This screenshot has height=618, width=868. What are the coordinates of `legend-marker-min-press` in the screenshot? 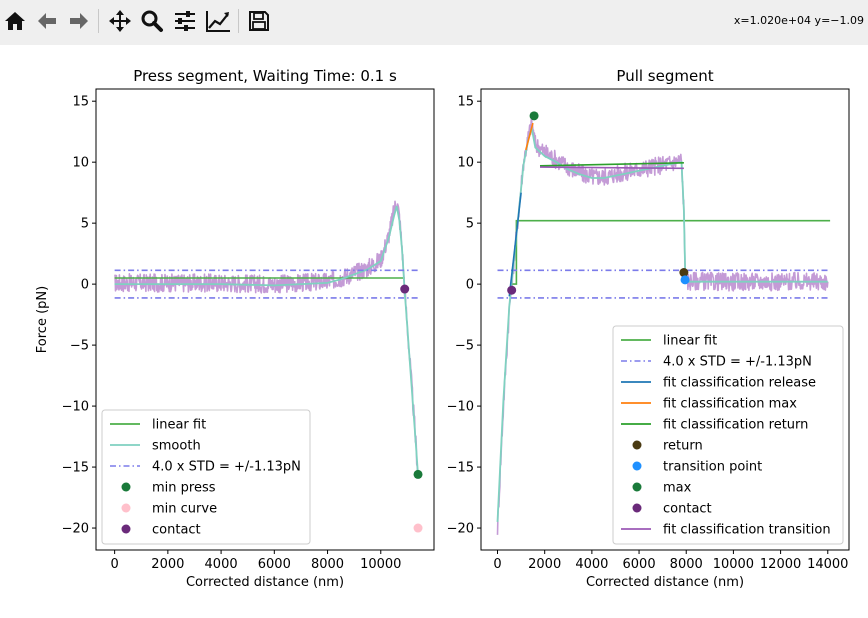 It's located at (126, 487).